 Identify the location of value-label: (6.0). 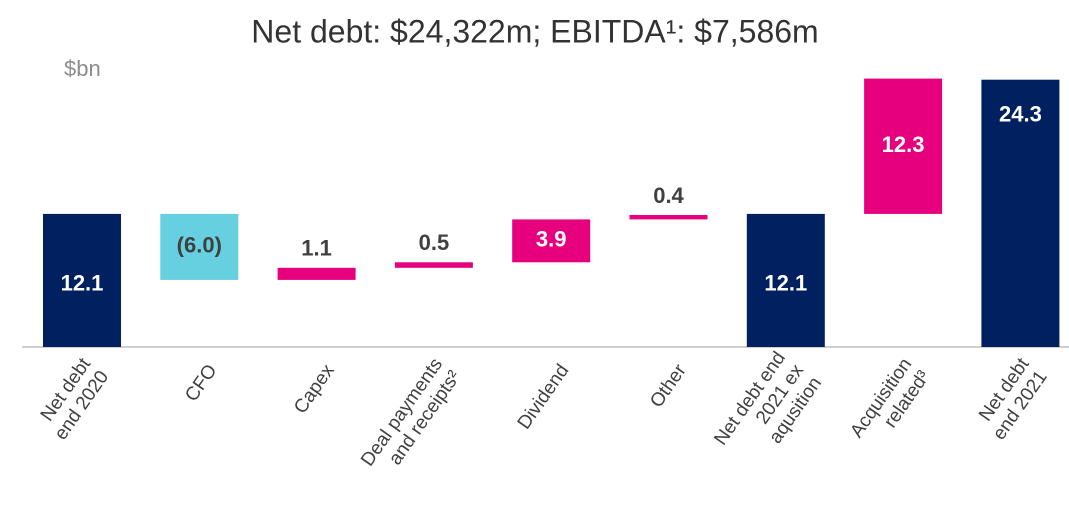
(199, 245).